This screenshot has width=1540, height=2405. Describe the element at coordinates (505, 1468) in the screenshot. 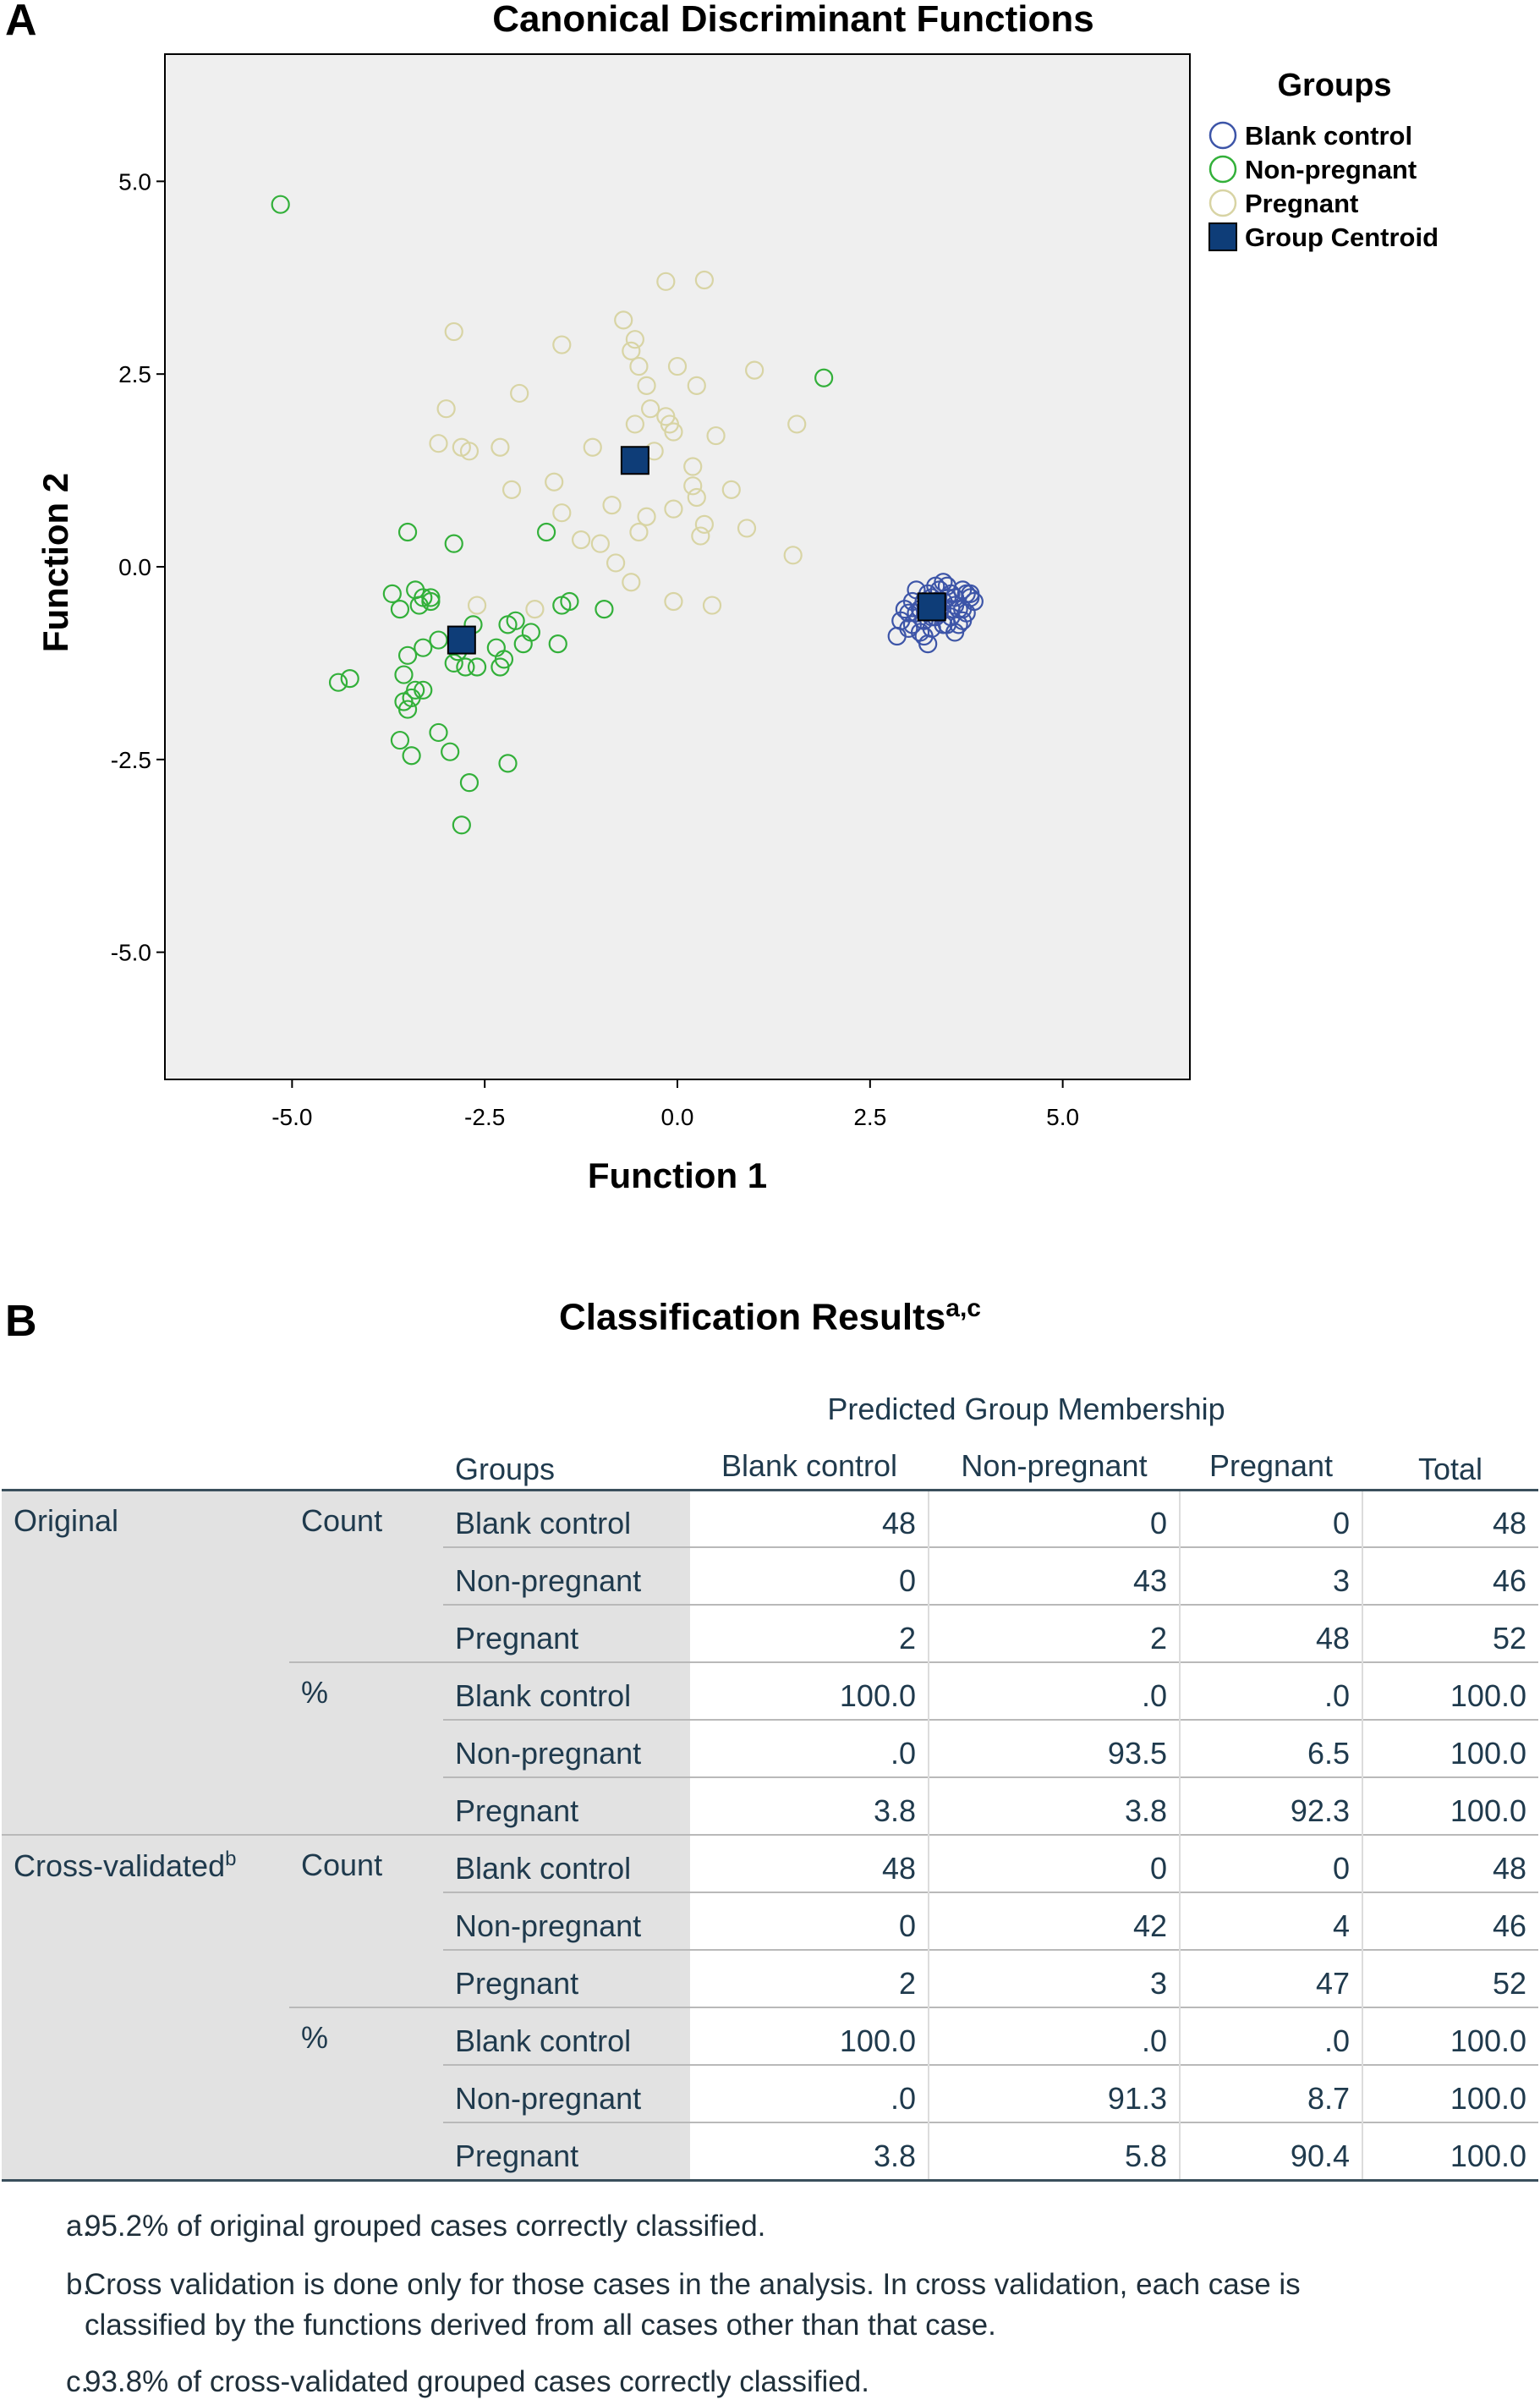

I see `groups-header: Groups` at that location.